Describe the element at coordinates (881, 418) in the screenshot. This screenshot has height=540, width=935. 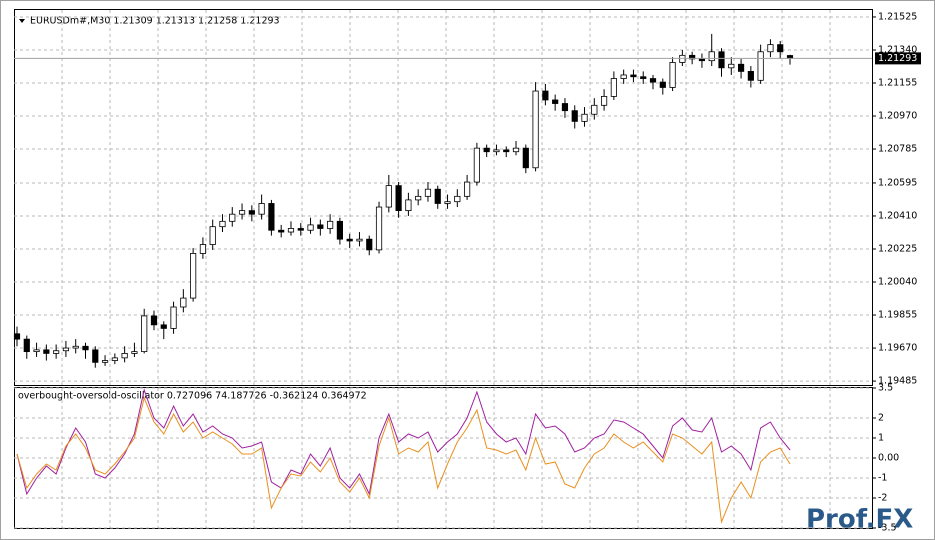
I see `y-tick-label: 2` at that location.